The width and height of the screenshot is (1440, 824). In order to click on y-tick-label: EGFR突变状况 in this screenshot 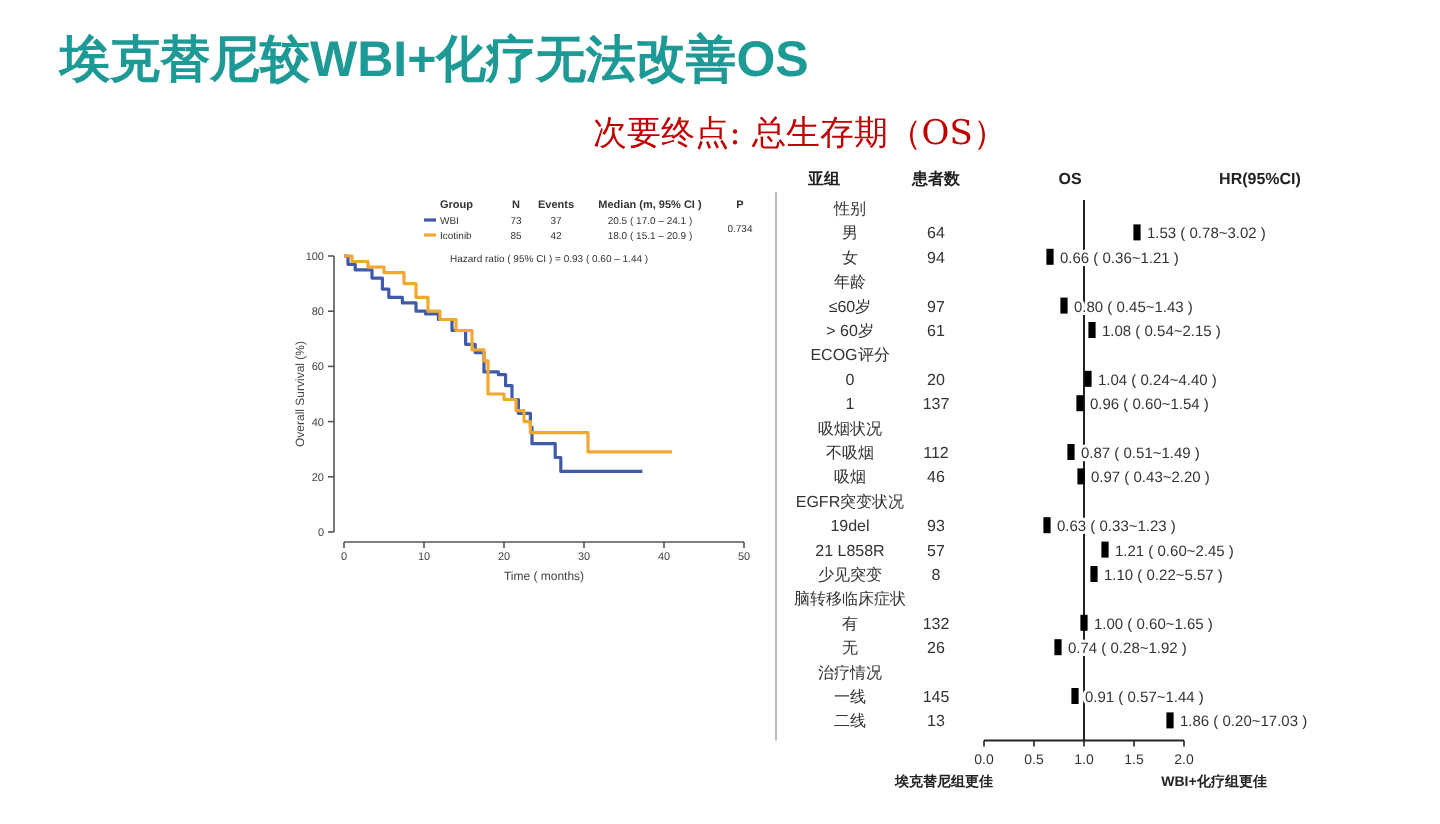, I will do `click(850, 501)`.